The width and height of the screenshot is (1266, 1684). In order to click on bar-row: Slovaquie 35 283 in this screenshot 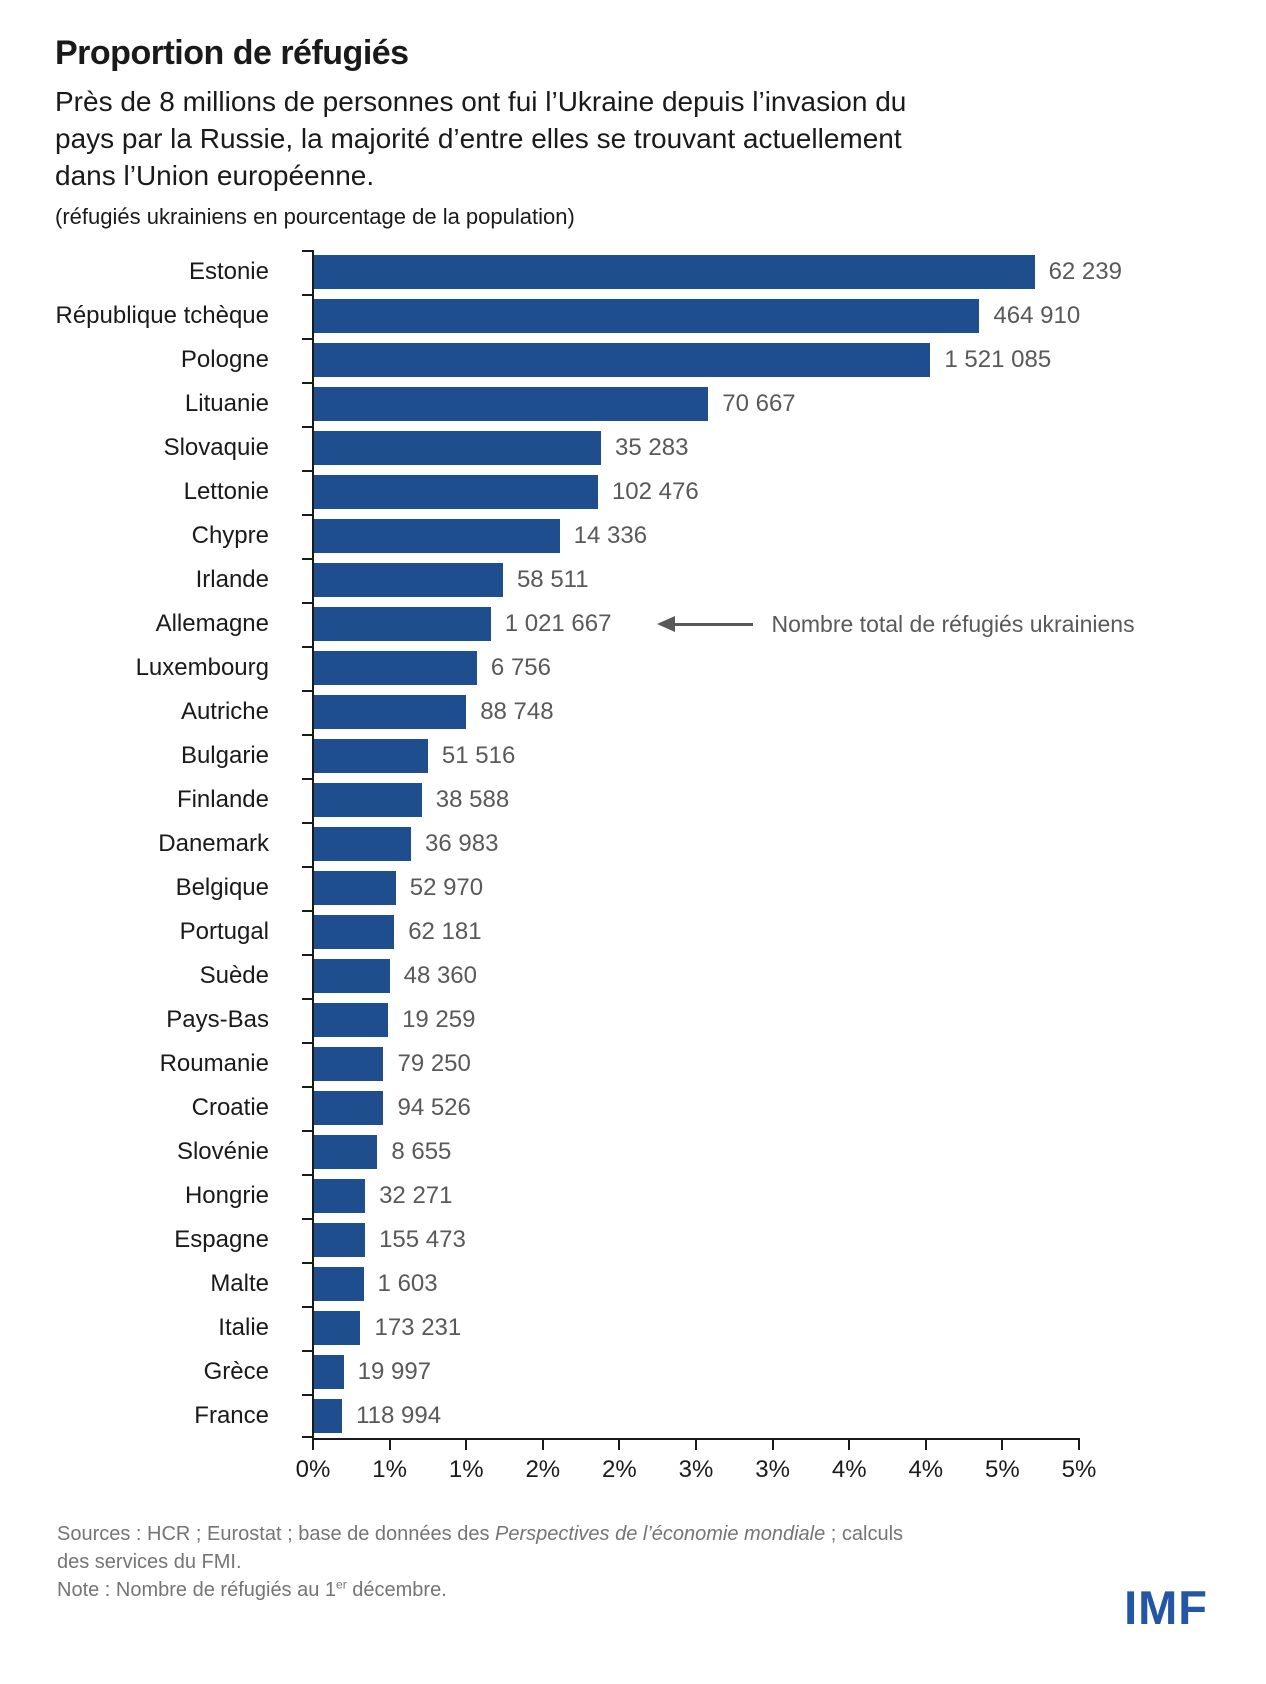, I will do `click(633, 448)`.